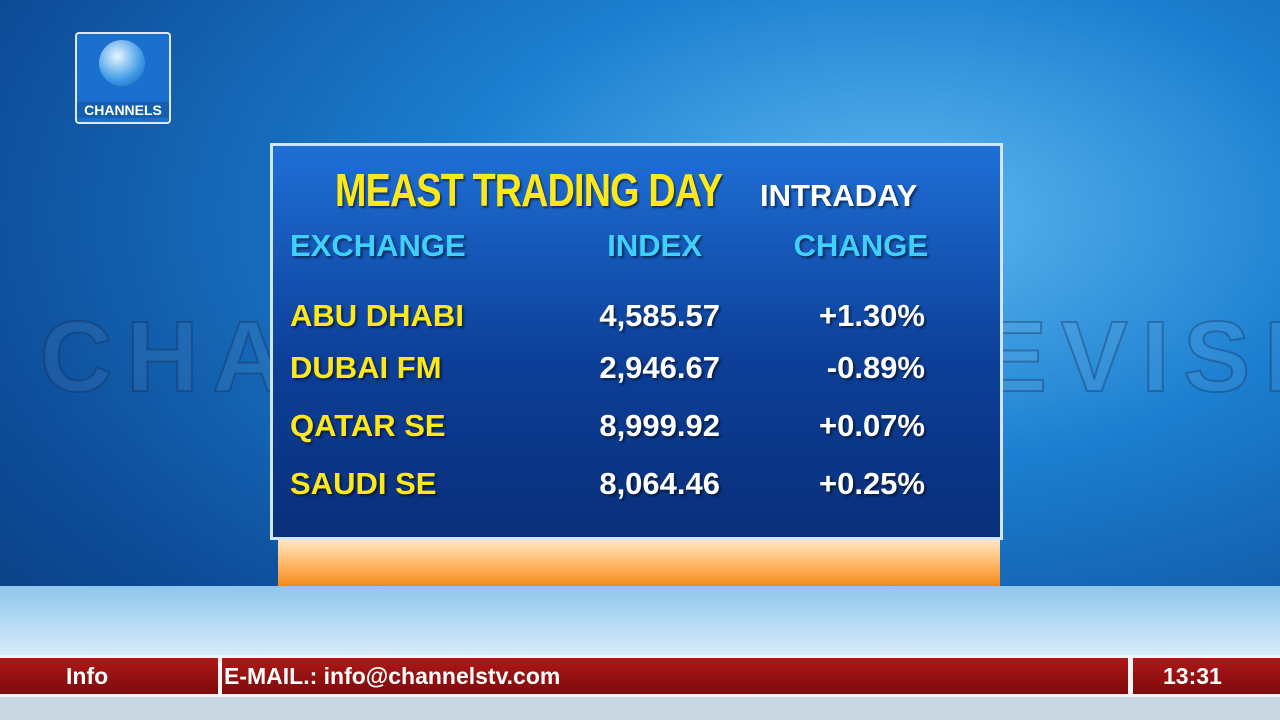 The image size is (1280, 720). What do you see at coordinates (639, 563) in the screenshot?
I see `board-footer-bar` at bounding box center [639, 563].